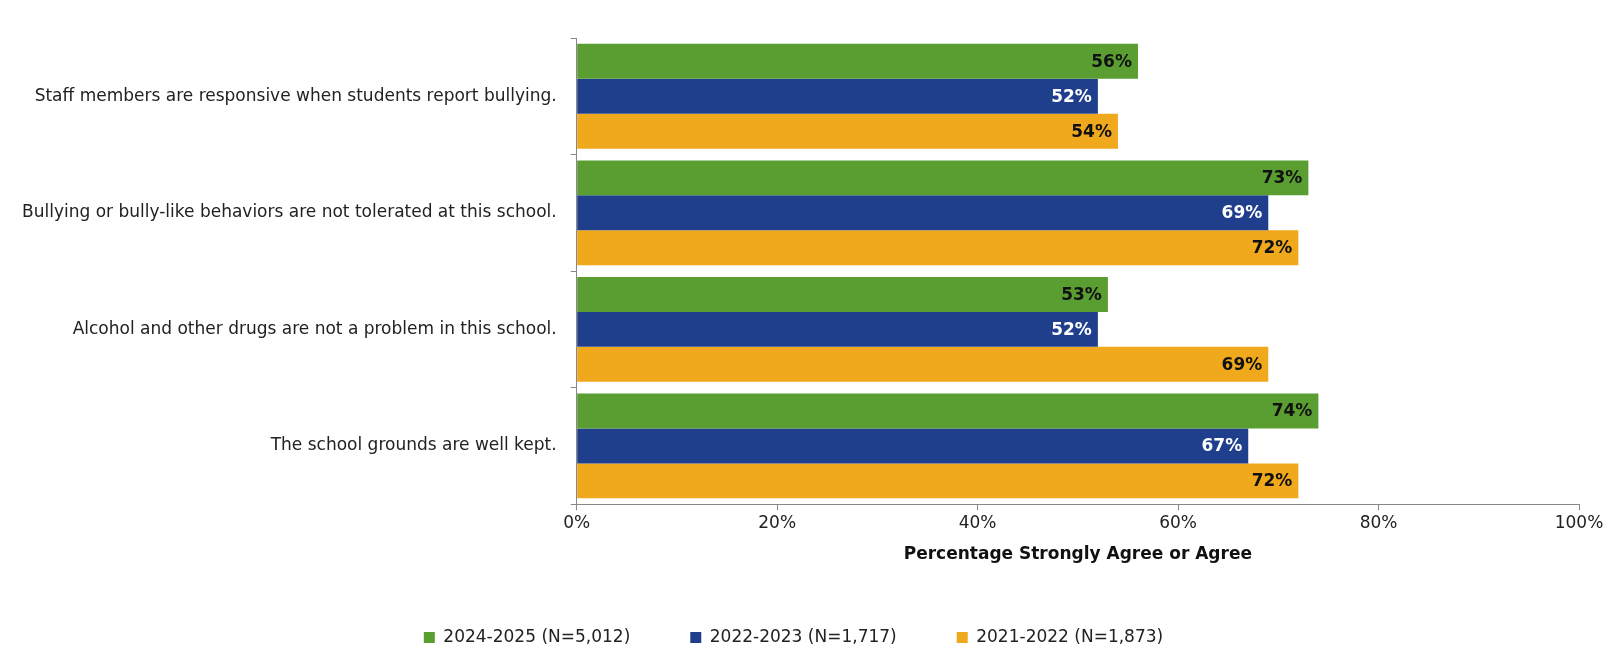  I want to click on data-label: 67%, so click(1222, 445).